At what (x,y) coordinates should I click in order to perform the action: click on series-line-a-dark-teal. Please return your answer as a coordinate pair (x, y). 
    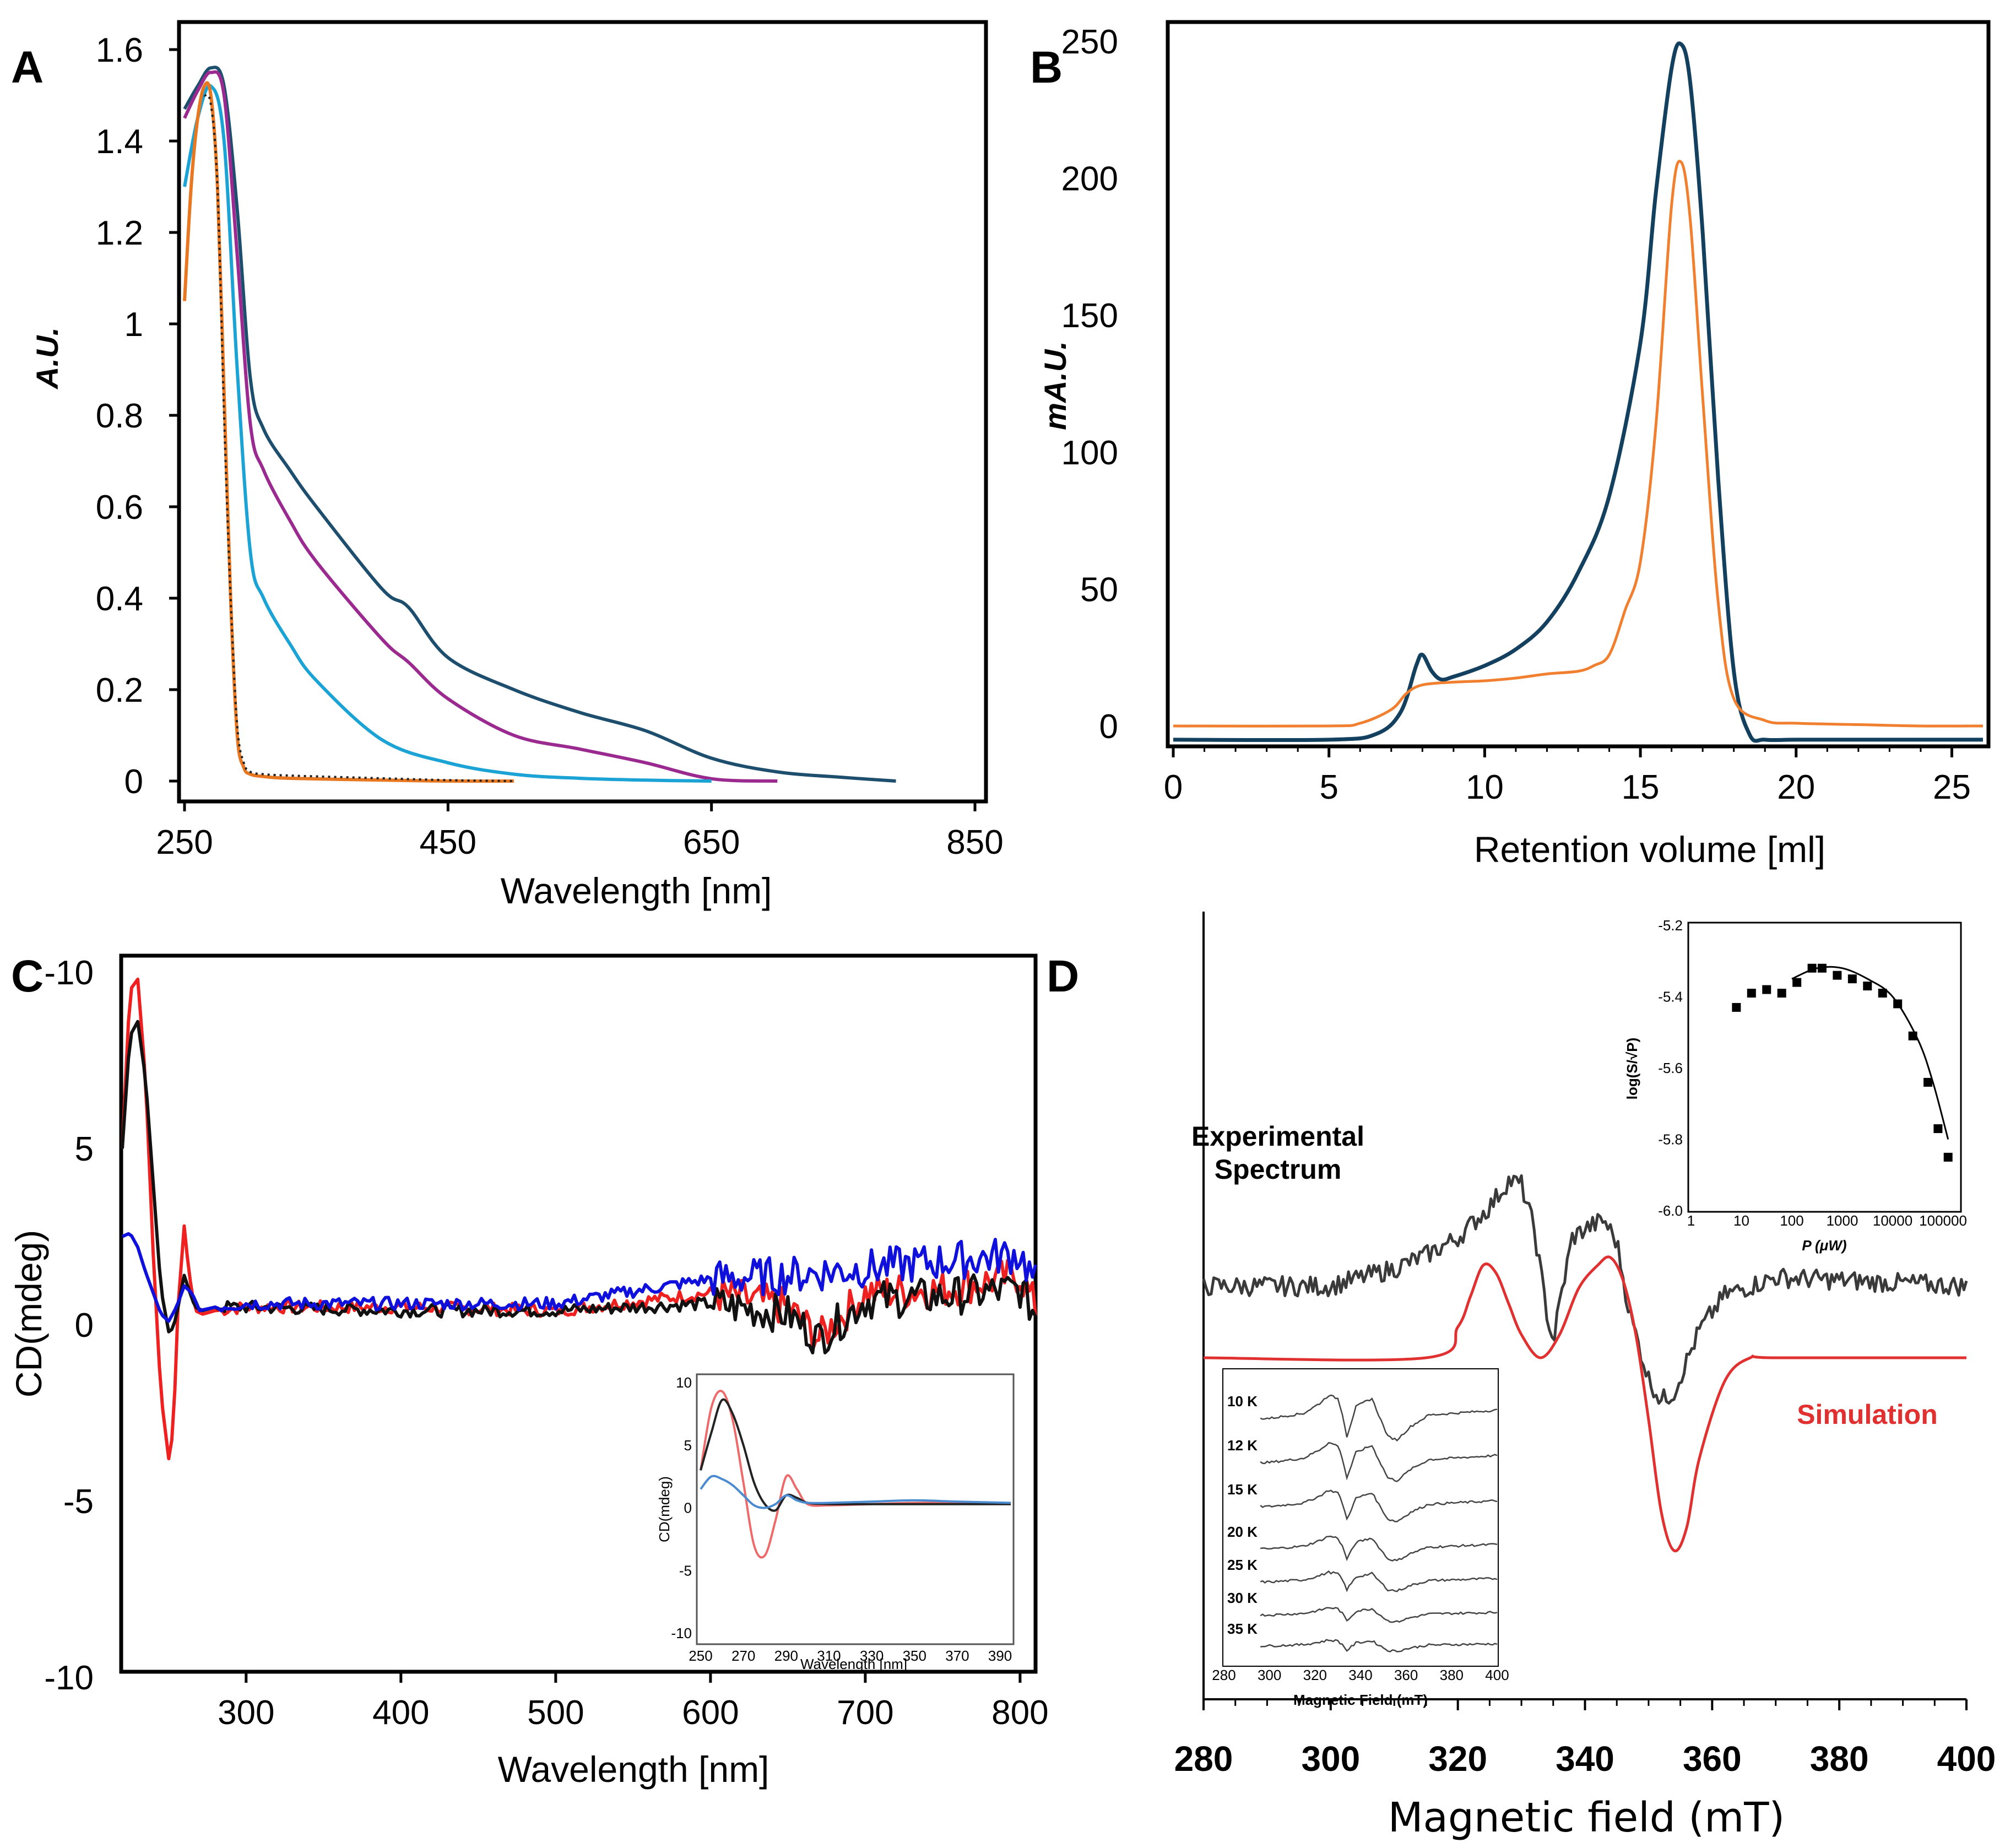
    Looking at the image, I should click on (539, 425).